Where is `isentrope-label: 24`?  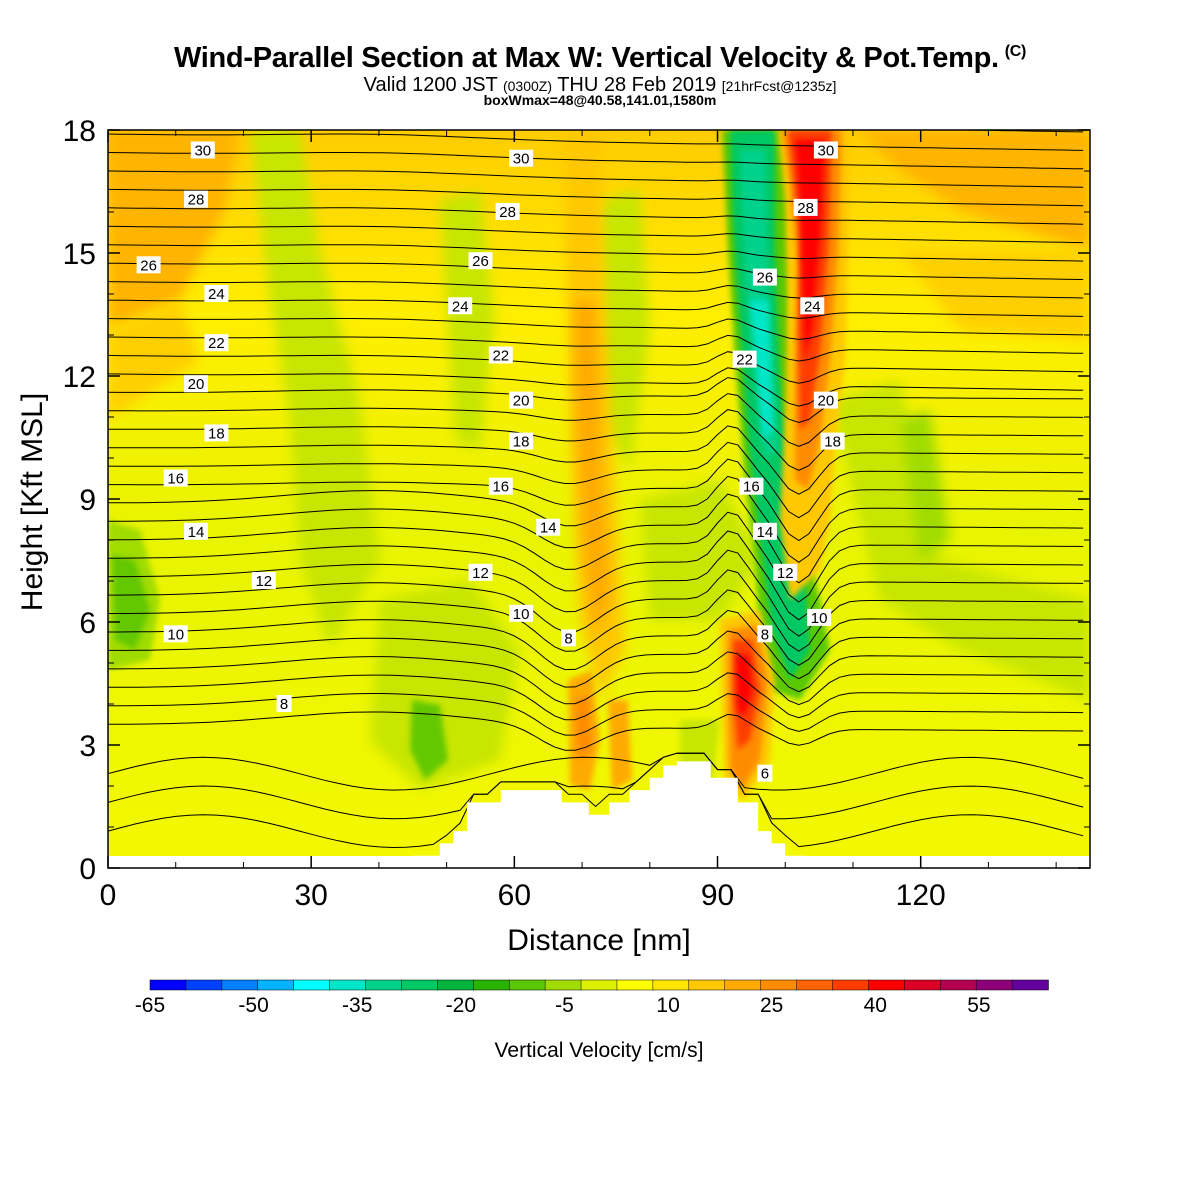 isentrope-label: 24 is located at coordinates (812, 306).